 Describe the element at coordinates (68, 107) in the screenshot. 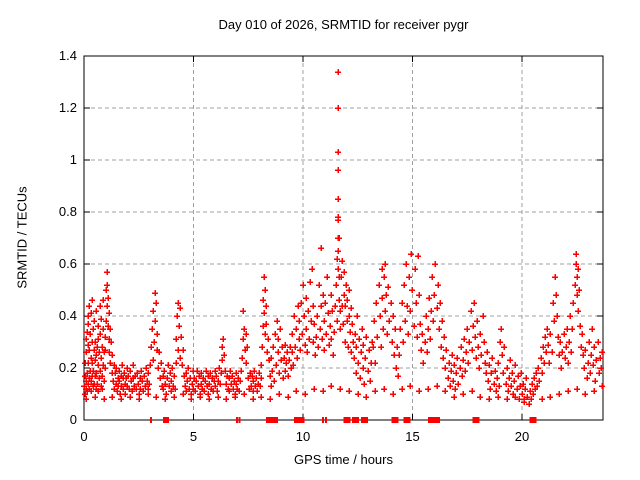

I see `y-tick-label: 1.2` at that location.